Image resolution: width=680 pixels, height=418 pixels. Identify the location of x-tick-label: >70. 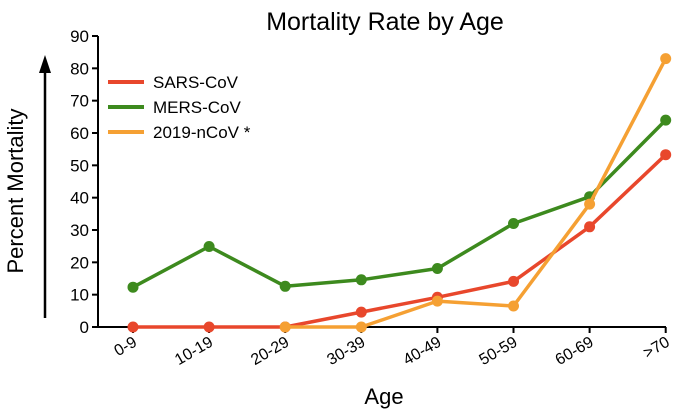
(657, 348).